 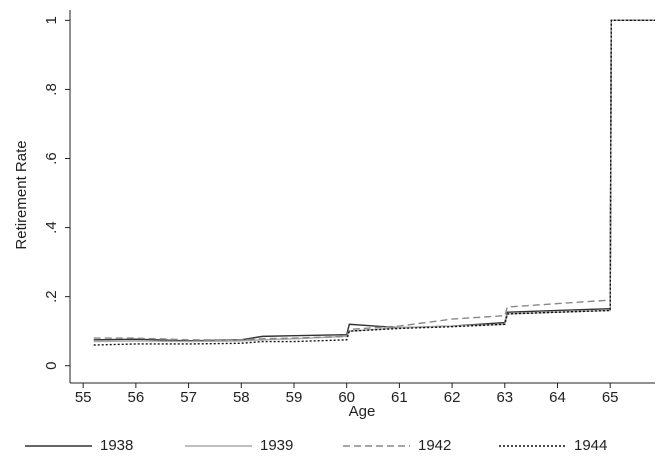 I want to click on x-tick-label: 57, so click(x=188, y=397).